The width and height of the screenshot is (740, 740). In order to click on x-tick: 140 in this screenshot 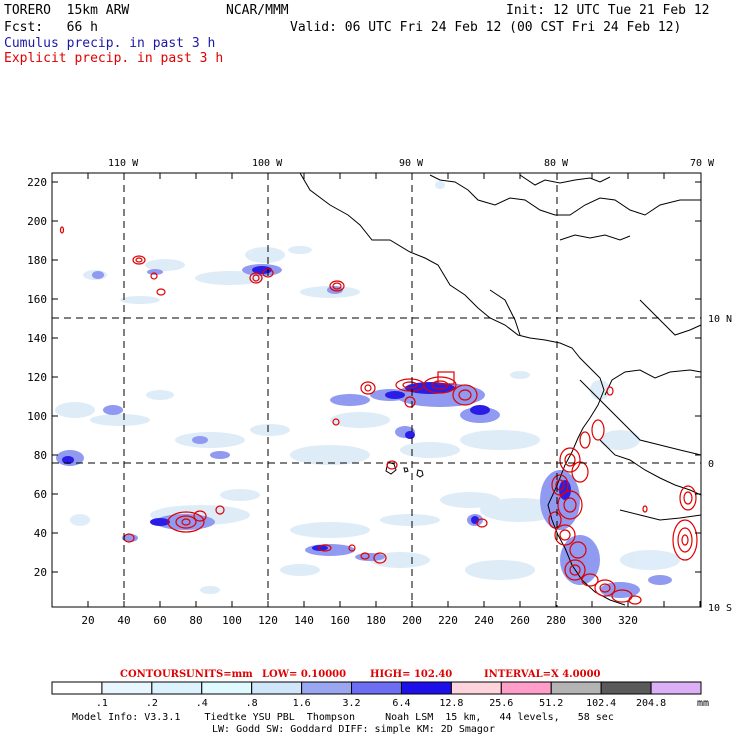, I will do `click(304, 620)`.